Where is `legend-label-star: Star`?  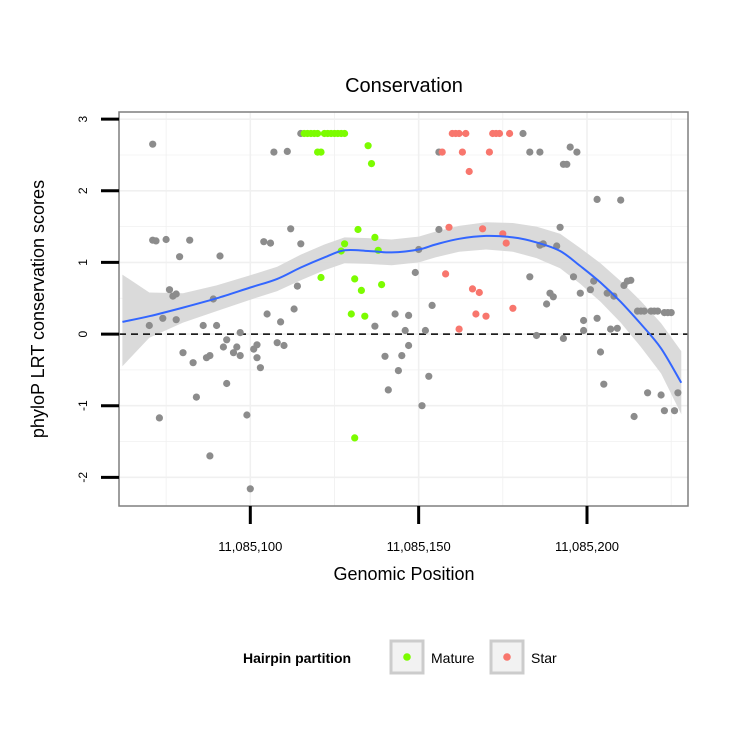
legend-label-star: Star is located at coordinates (544, 658).